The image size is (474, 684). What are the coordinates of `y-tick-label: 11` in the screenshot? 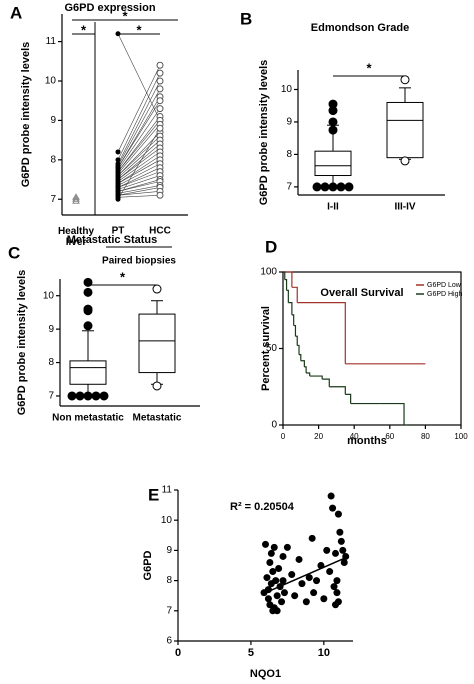 It's located at (51, 41).